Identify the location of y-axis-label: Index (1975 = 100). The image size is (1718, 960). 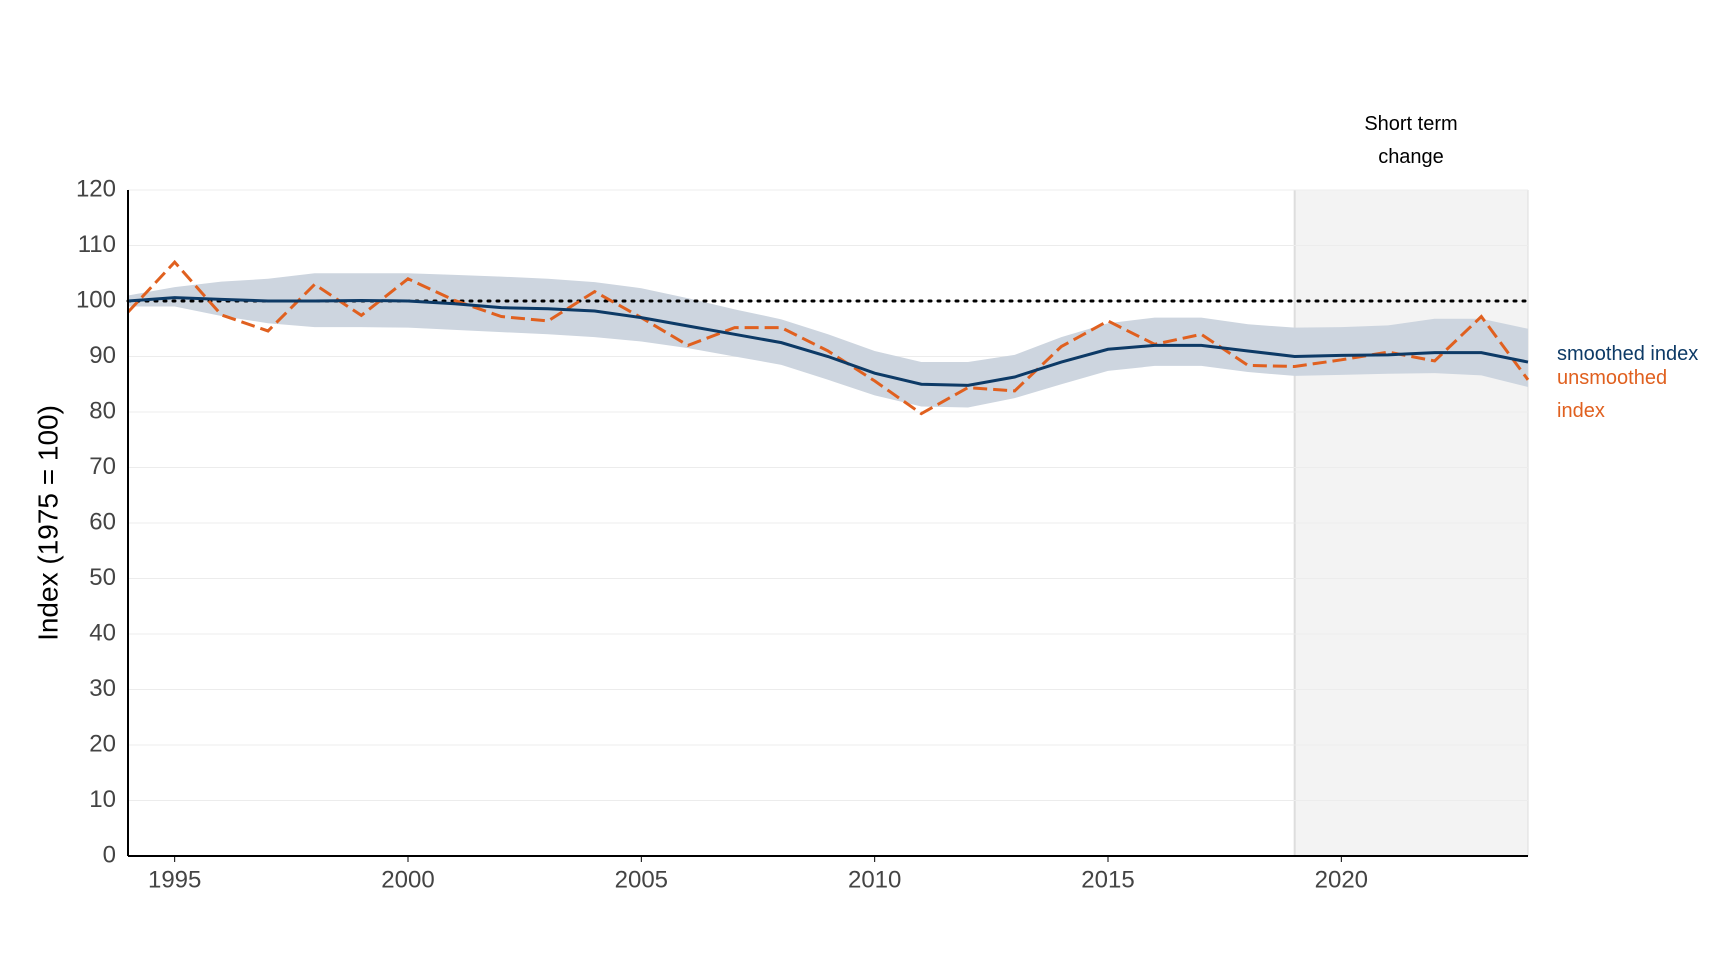
(47, 523).